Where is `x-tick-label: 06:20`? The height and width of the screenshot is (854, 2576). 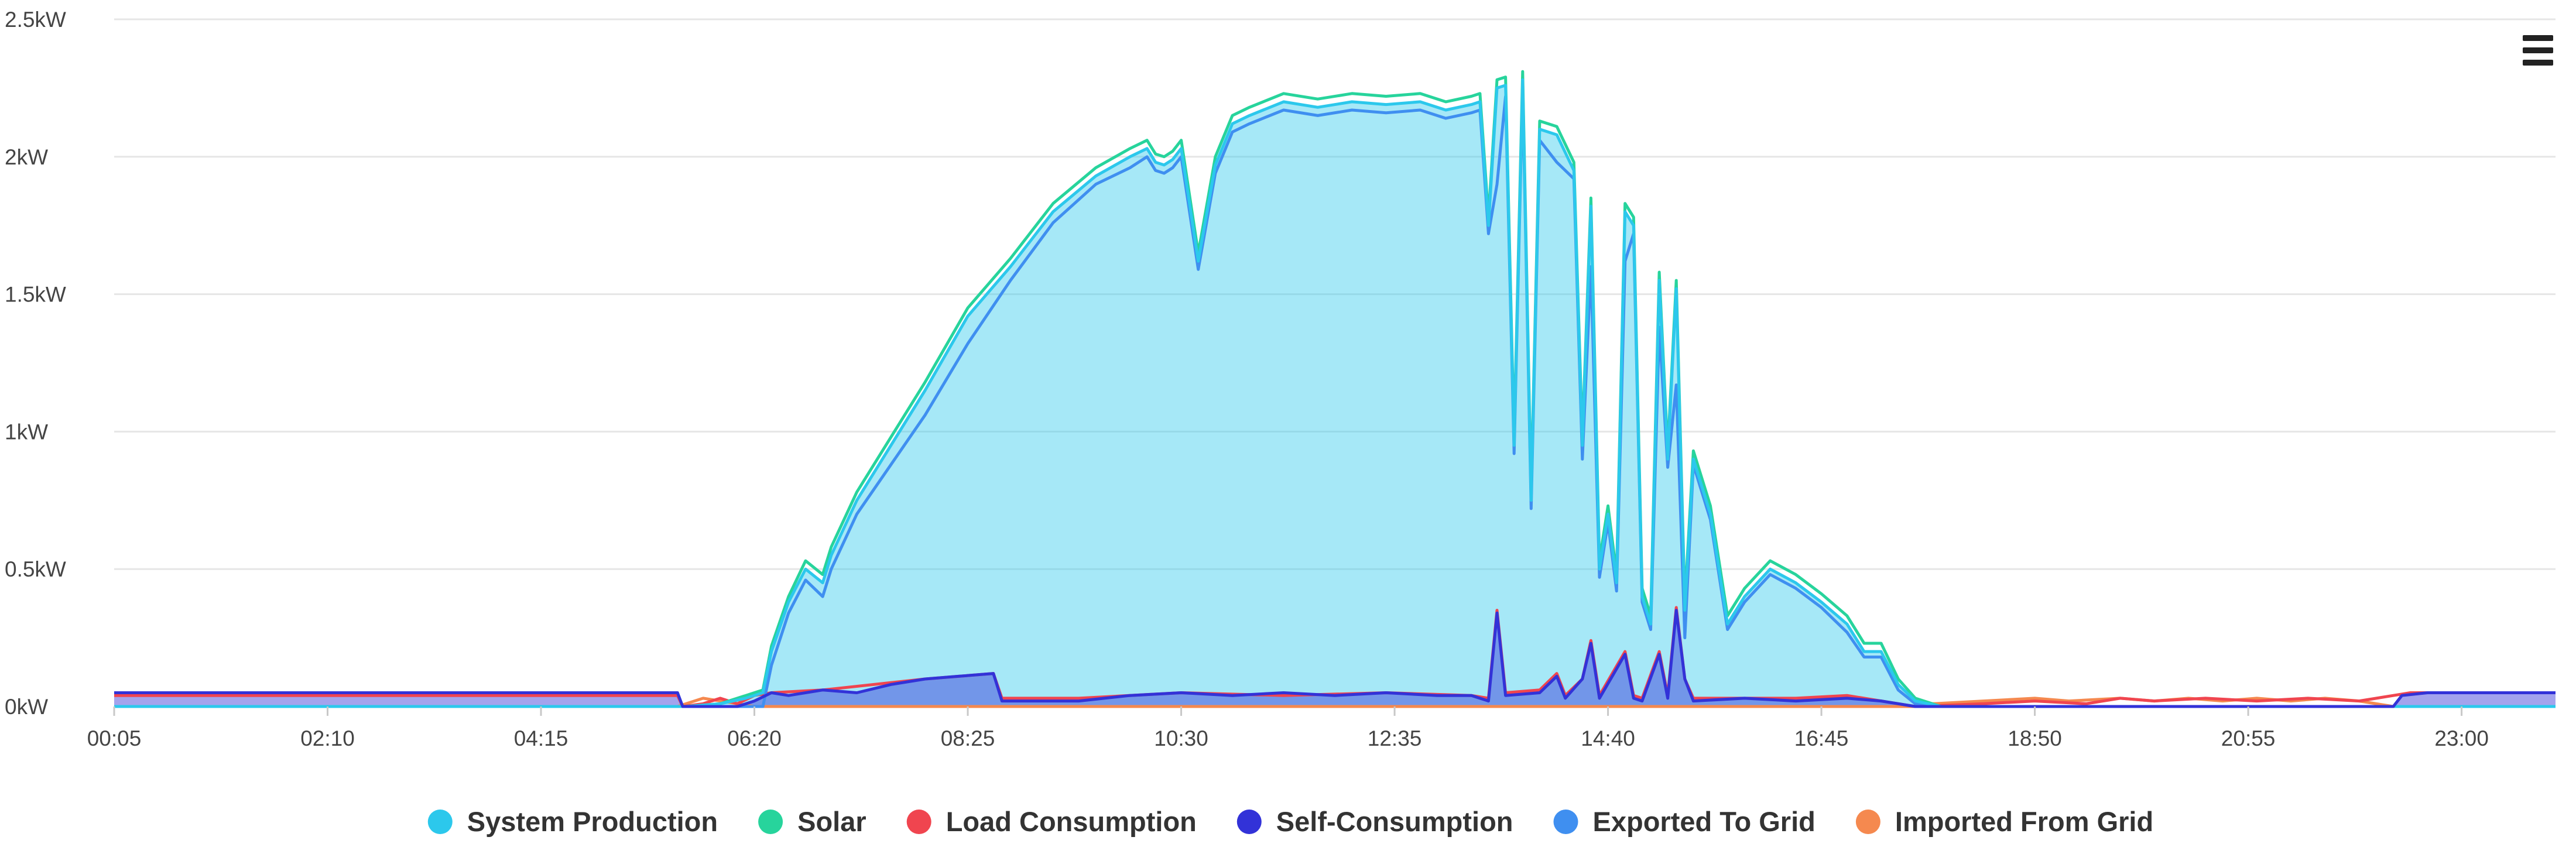 x-tick-label: 06:20 is located at coordinates (754, 738).